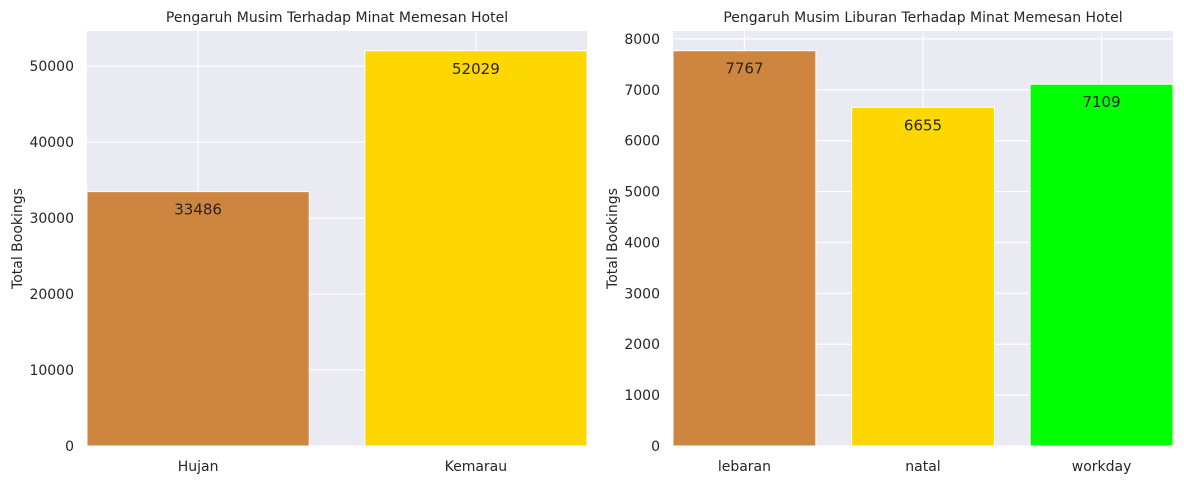  Describe the element at coordinates (642, 396) in the screenshot. I see `y-tick-label: 1000` at that location.